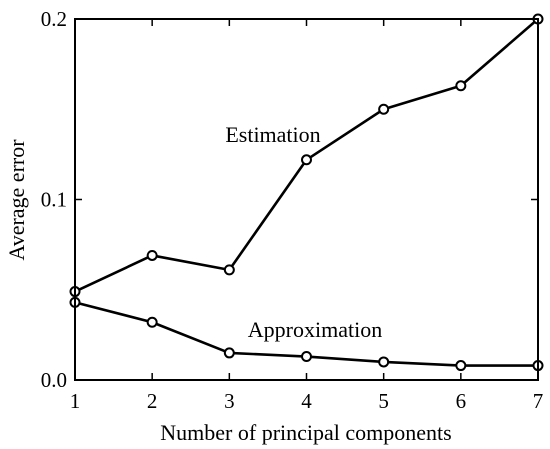 This screenshot has width=550, height=449. I want to click on x-tick-label: 1, so click(75, 401).